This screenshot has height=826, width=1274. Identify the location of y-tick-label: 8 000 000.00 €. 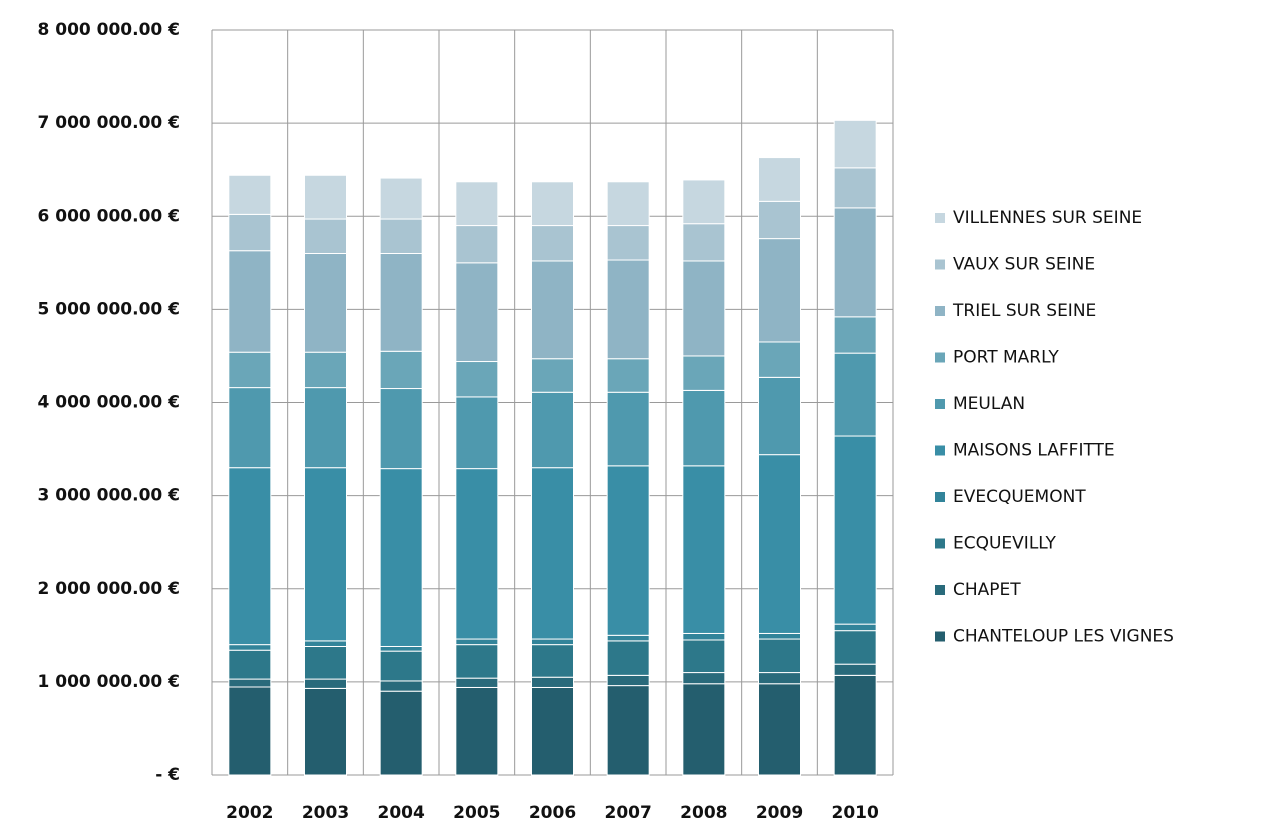
(109, 30).